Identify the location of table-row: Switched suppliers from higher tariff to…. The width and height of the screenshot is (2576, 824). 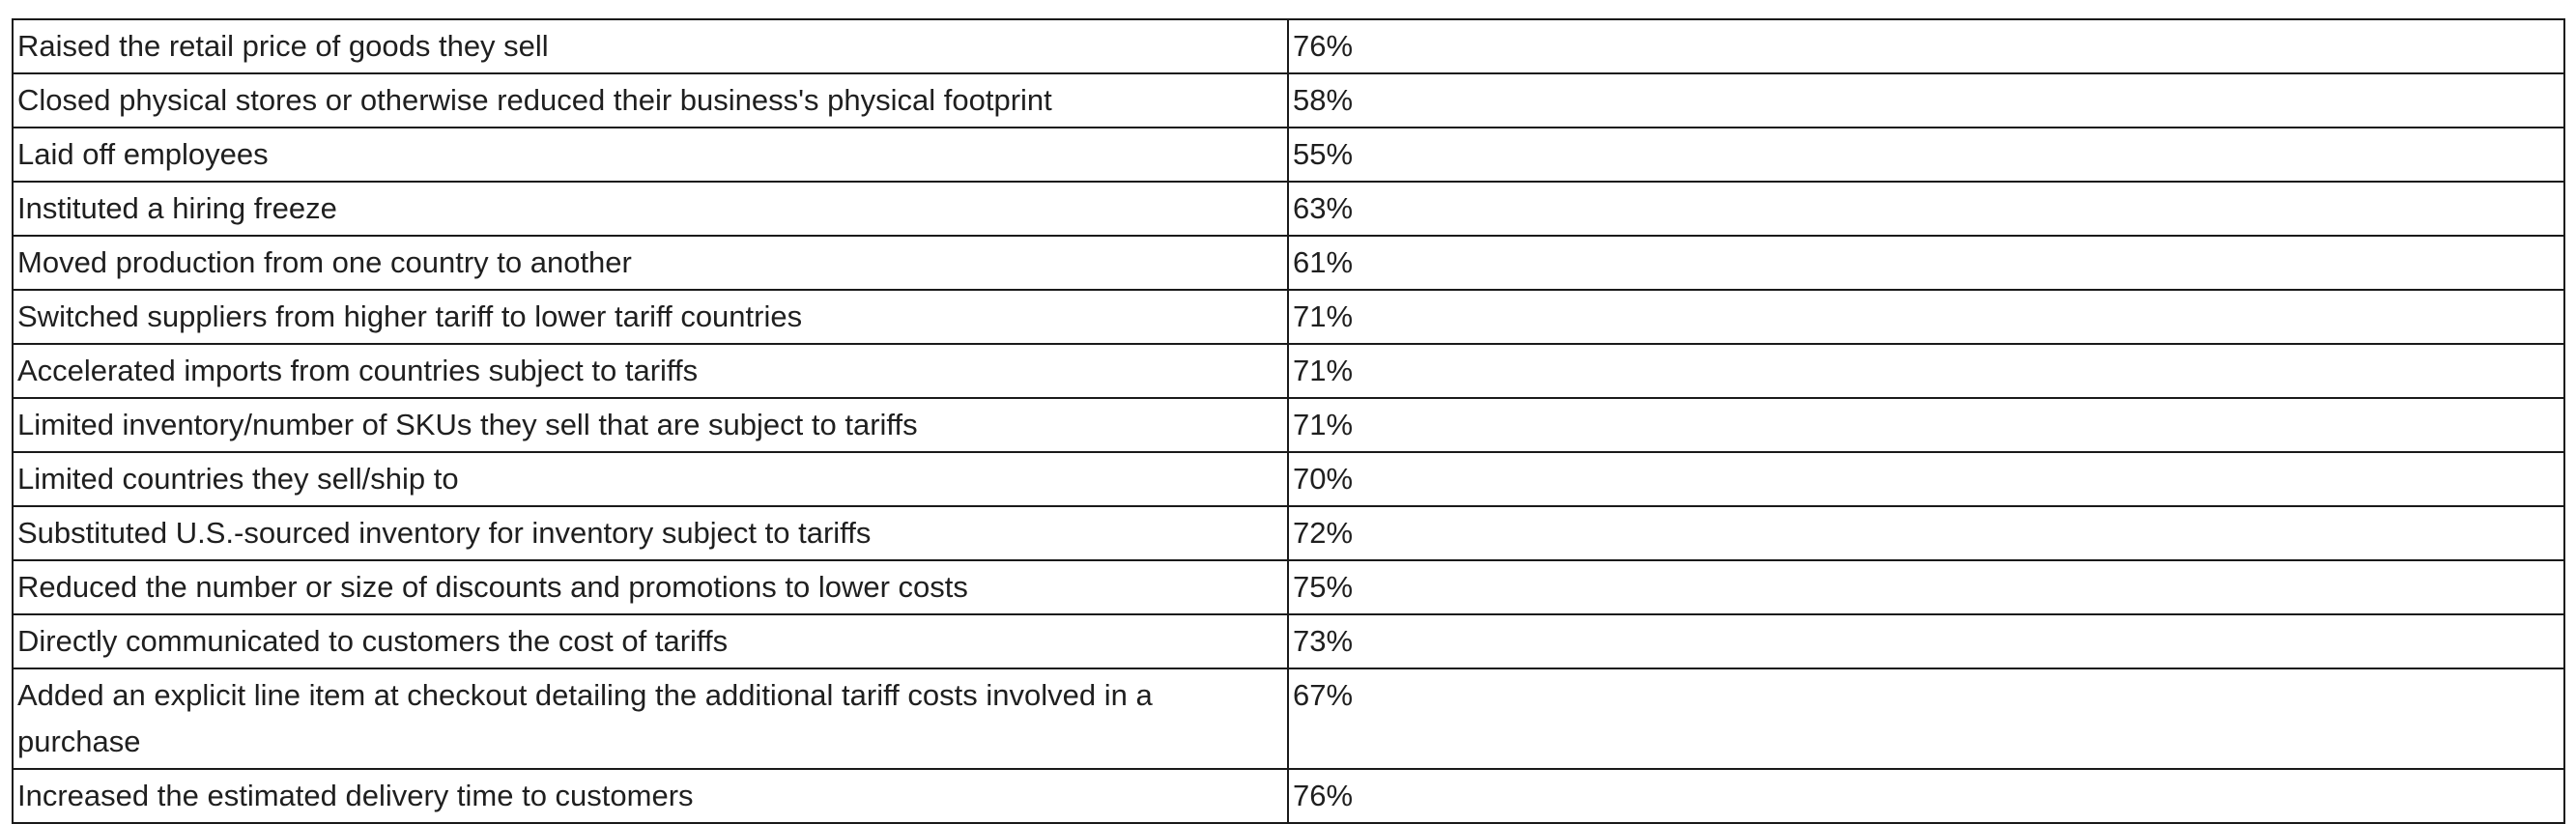
(1289, 317).